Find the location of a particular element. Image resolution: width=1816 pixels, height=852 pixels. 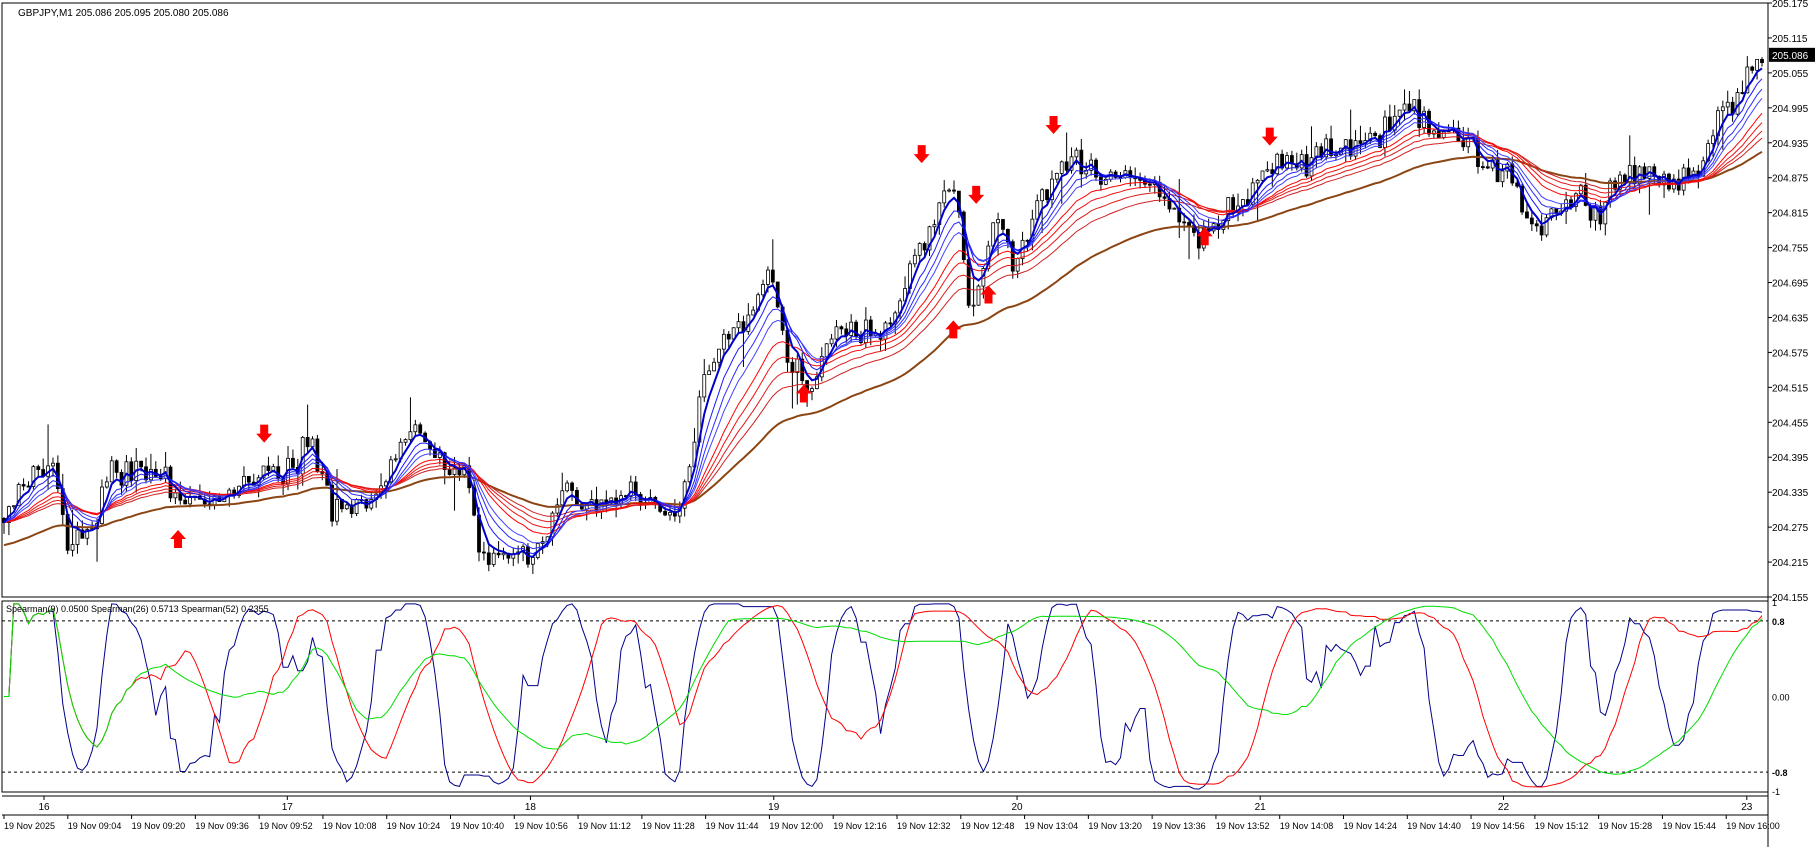

day-label: 16 is located at coordinates (44, 807).